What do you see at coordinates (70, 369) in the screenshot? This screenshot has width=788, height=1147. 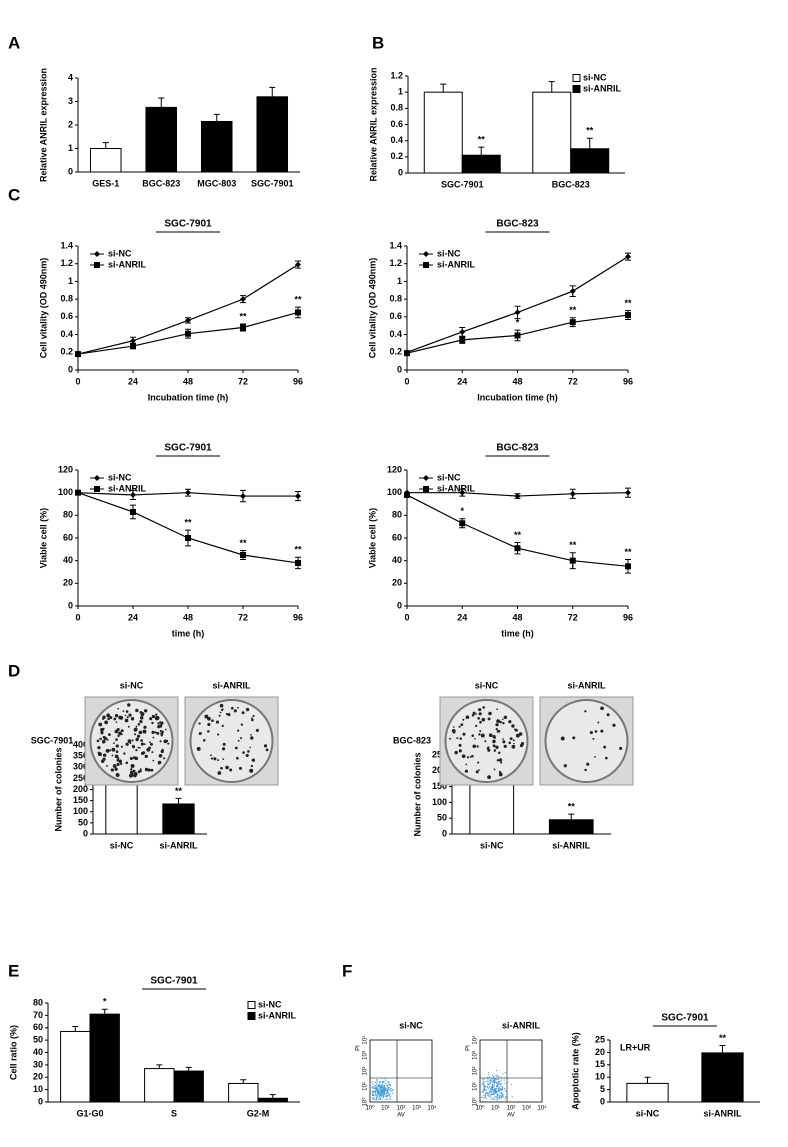 I see `y-tick-label: 0` at bounding box center [70, 369].